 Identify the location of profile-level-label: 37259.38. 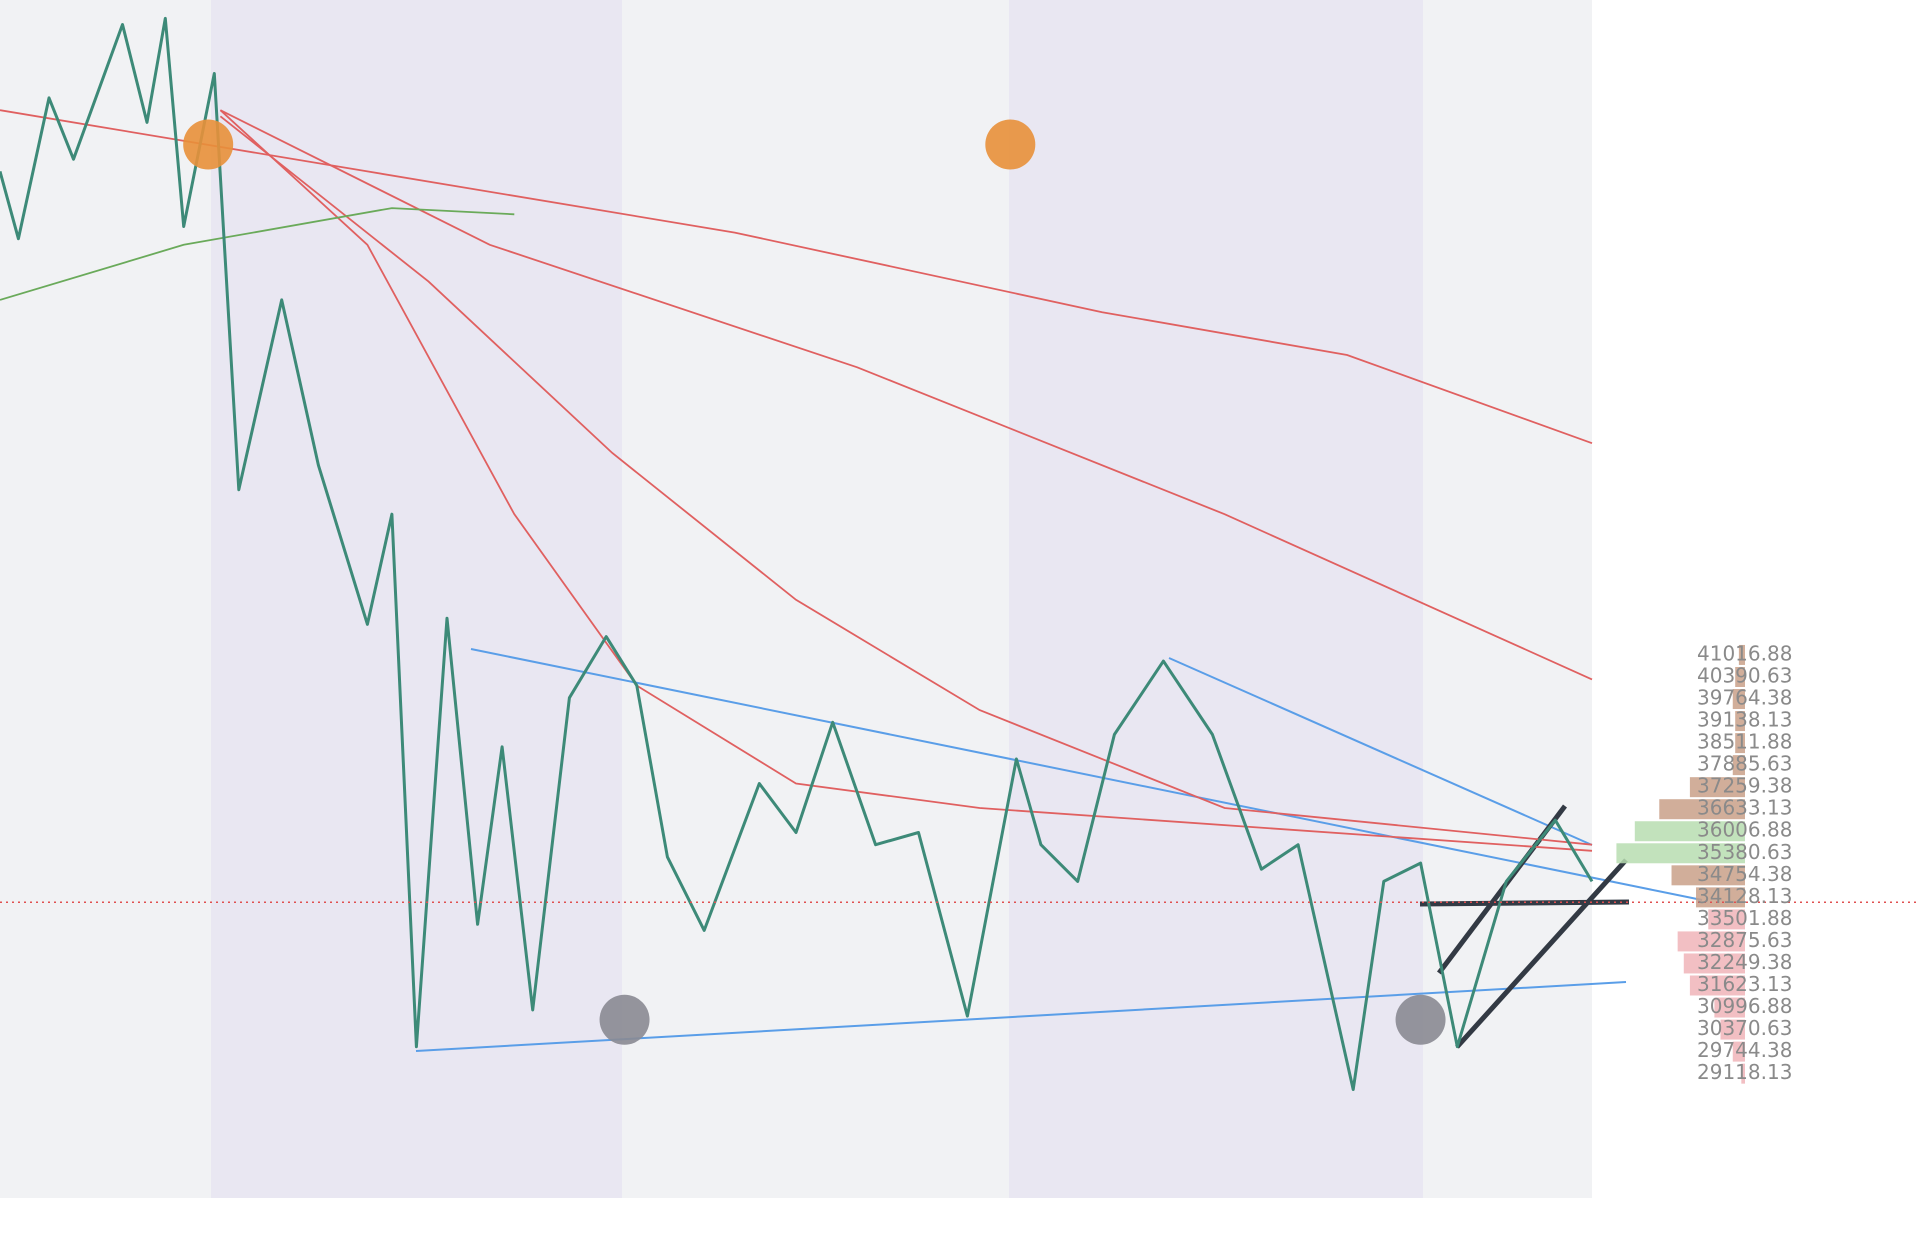
(1744, 786).